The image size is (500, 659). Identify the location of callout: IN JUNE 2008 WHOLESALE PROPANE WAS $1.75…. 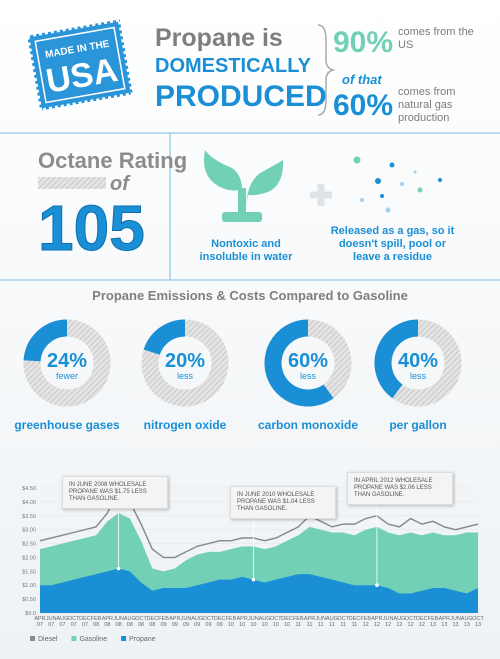
(115, 492).